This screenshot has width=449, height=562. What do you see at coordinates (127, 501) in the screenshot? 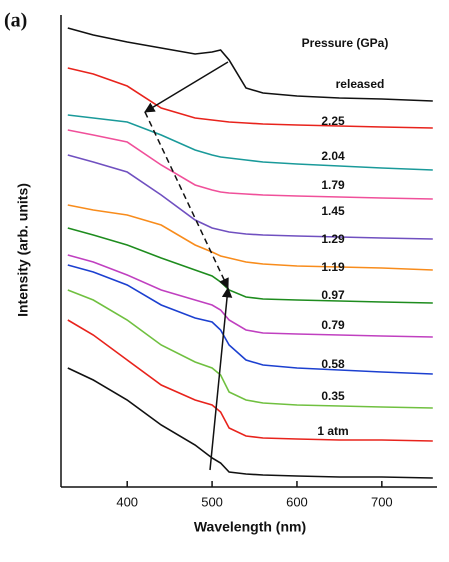
I see `x-tick-label: 400` at bounding box center [127, 501].